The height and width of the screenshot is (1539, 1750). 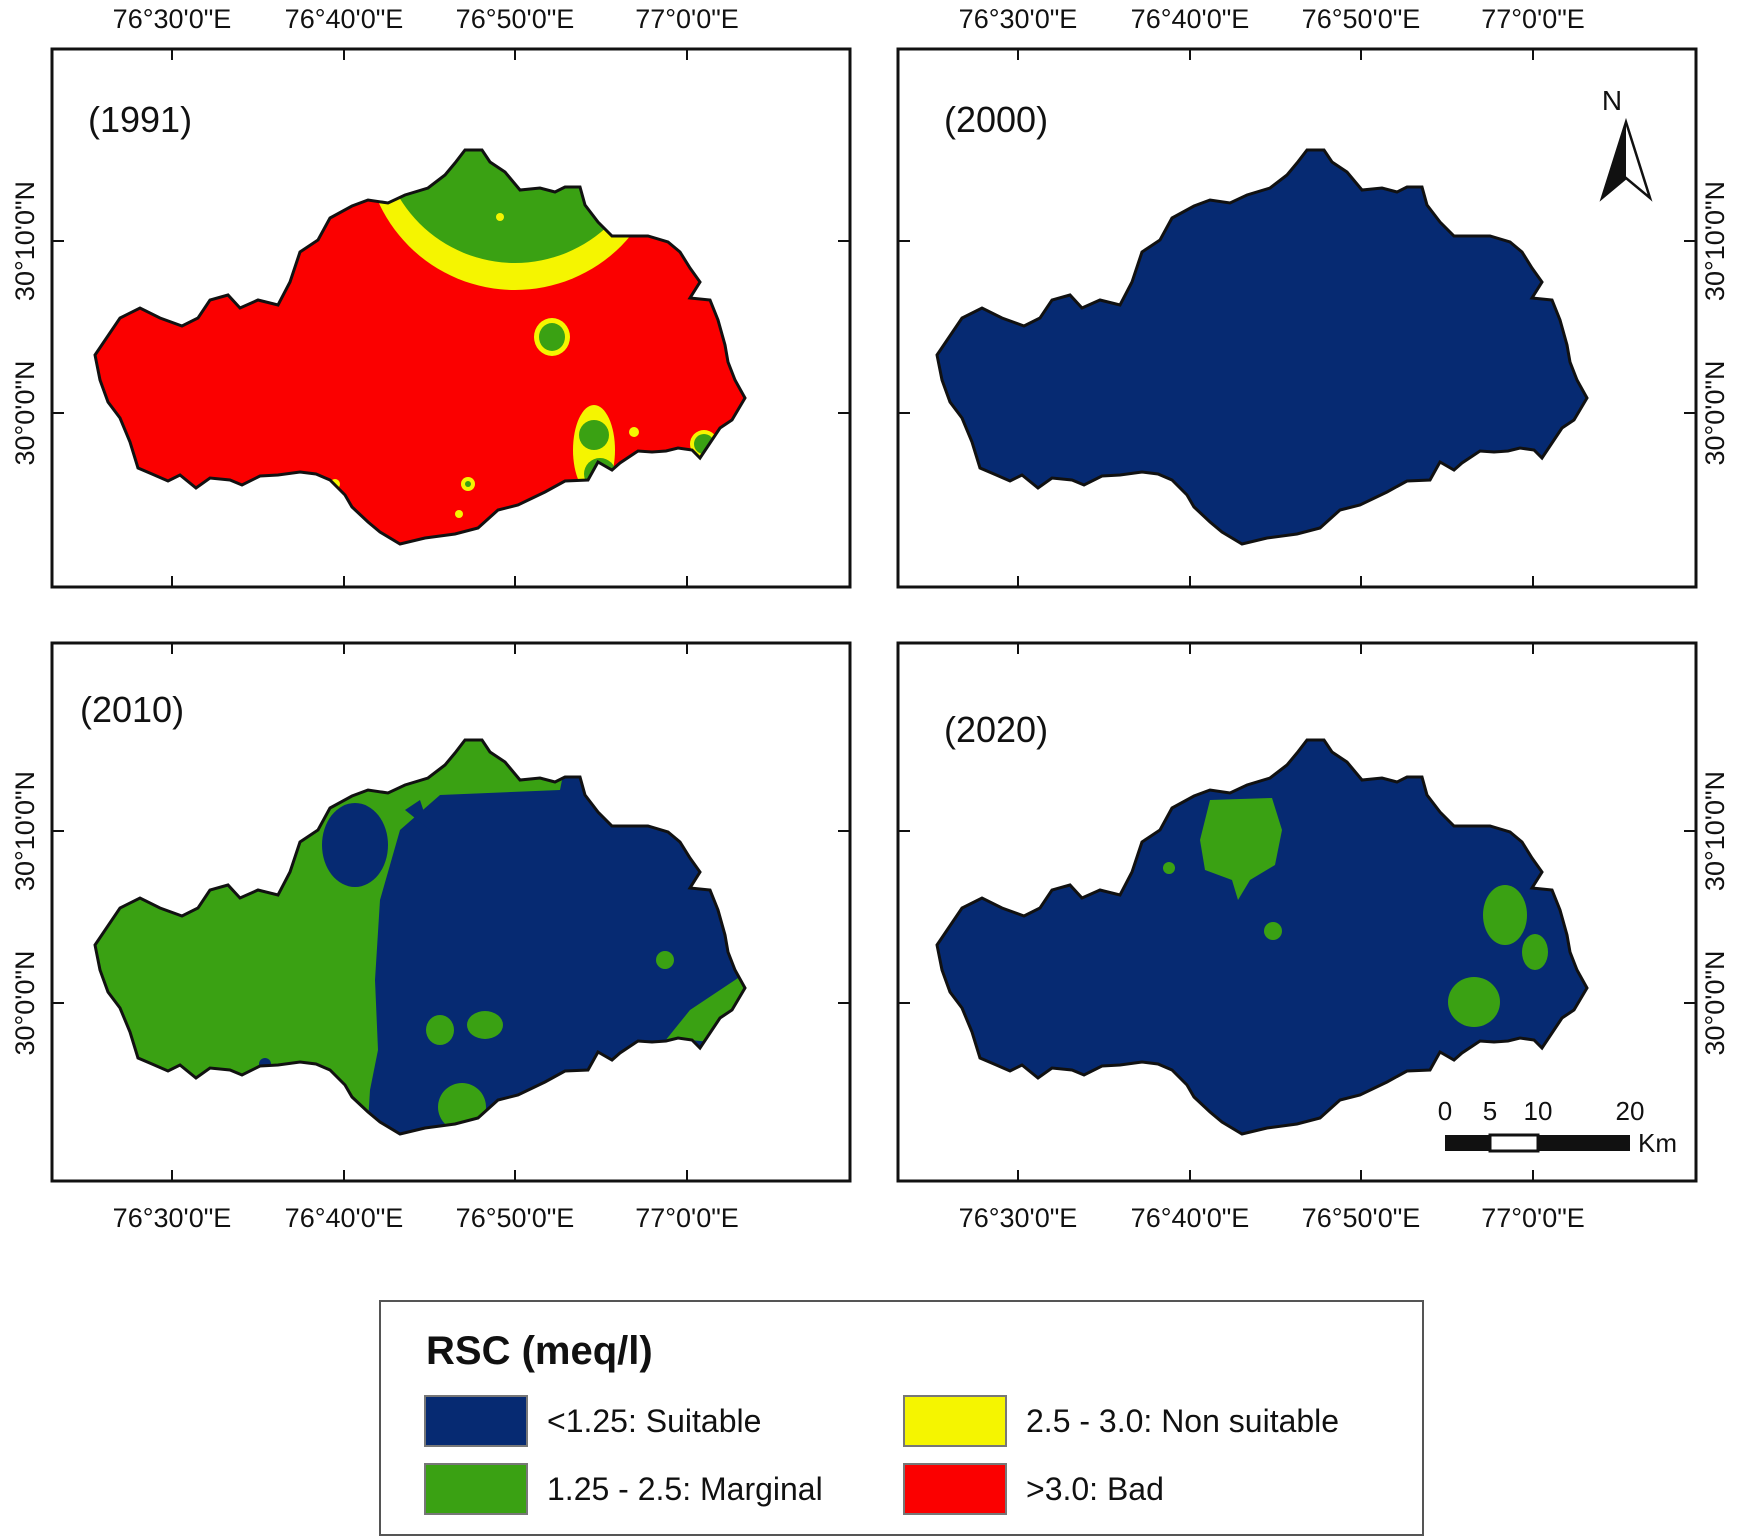 What do you see at coordinates (1490, 1111) in the screenshot?
I see `scale-tick-label: 5` at bounding box center [1490, 1111].